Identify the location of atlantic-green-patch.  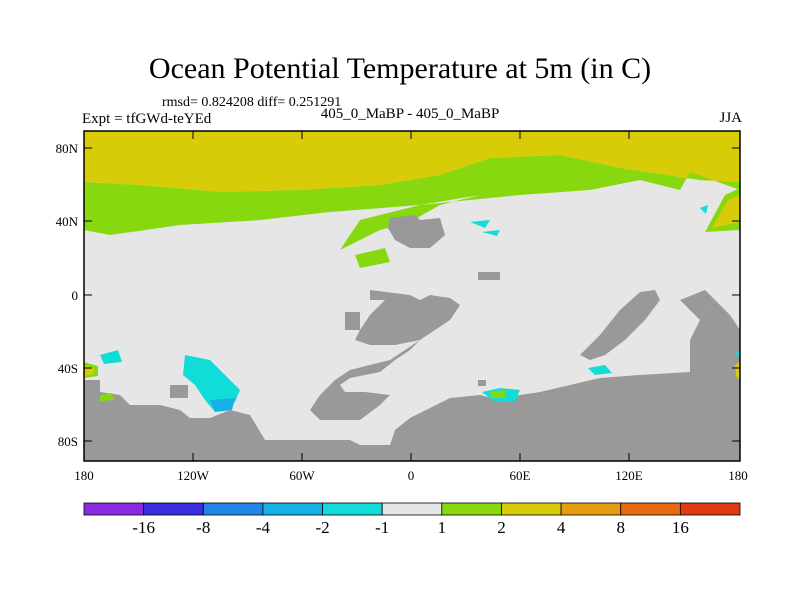
(372, 258).